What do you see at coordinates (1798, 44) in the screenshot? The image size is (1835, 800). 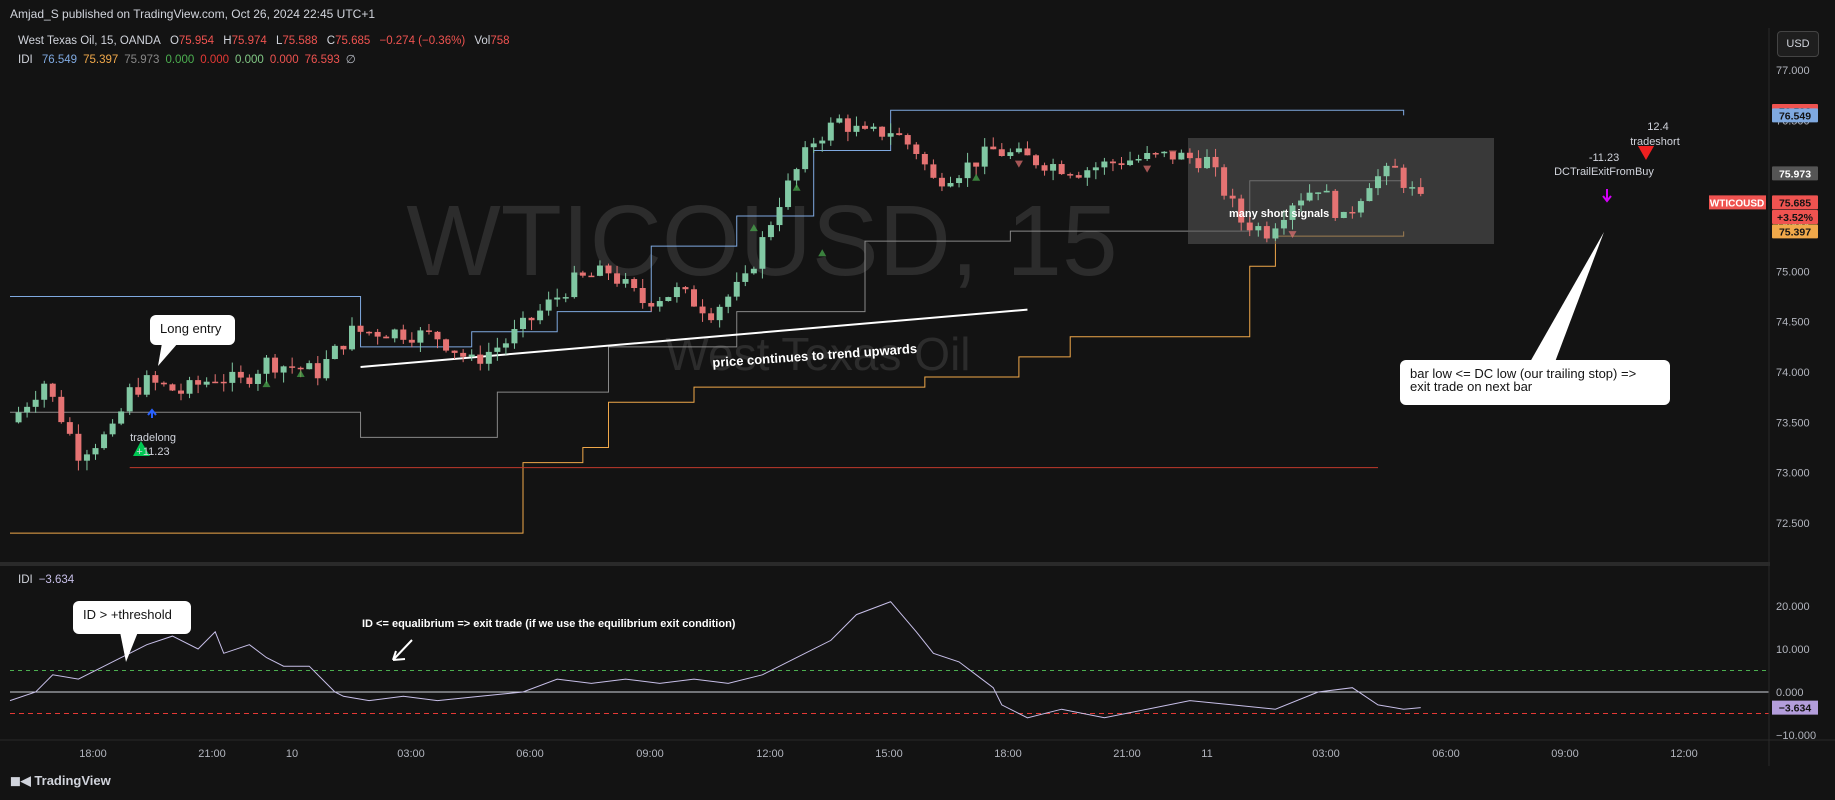 I see `currency-button: USD` at bounding box center [1798, 44].